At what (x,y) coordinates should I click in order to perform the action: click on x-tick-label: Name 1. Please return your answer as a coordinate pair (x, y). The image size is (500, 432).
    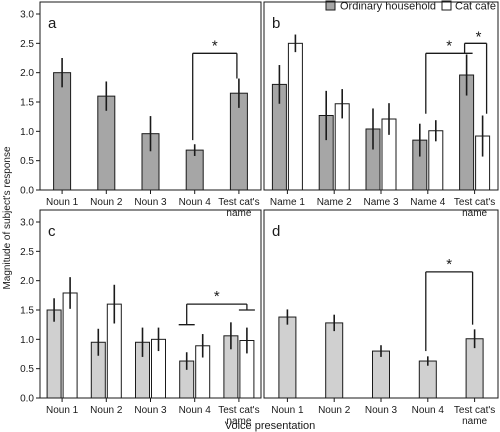
    Looking at the image, I should click on (287, 202).